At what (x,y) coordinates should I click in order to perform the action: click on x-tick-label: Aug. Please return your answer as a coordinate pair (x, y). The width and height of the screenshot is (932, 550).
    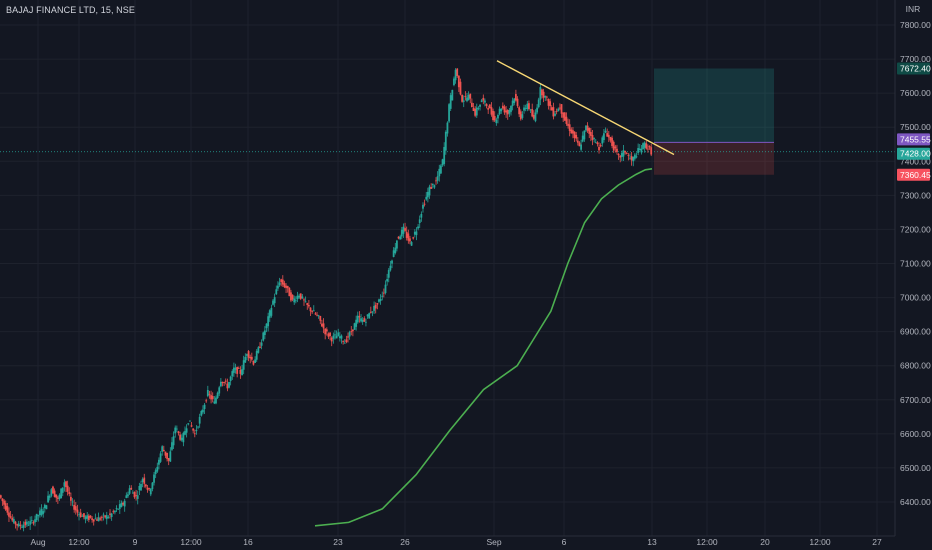
    Looking at the image, I should click on (37, 542).